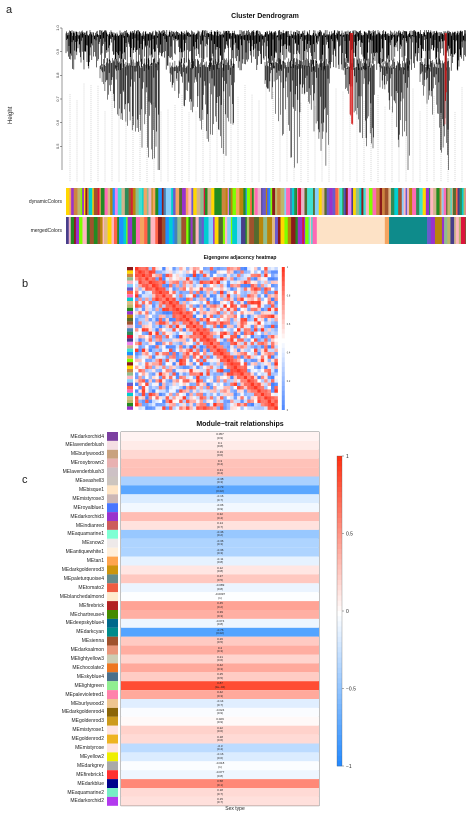 The width and height of the screenshot is (474, 818). What do you see at coordinates (220, 802) in the screenshot?
I see `module-trait-pvalue: (0.7)` at bounding box center [220, 802].